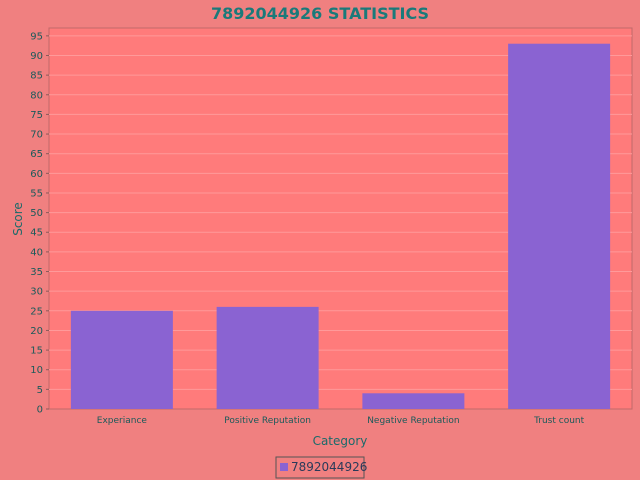  What do you see at coordinates (36, 193) in the screenshot?
I see `y-tick-label: 55` at bounding box center [36, 193].